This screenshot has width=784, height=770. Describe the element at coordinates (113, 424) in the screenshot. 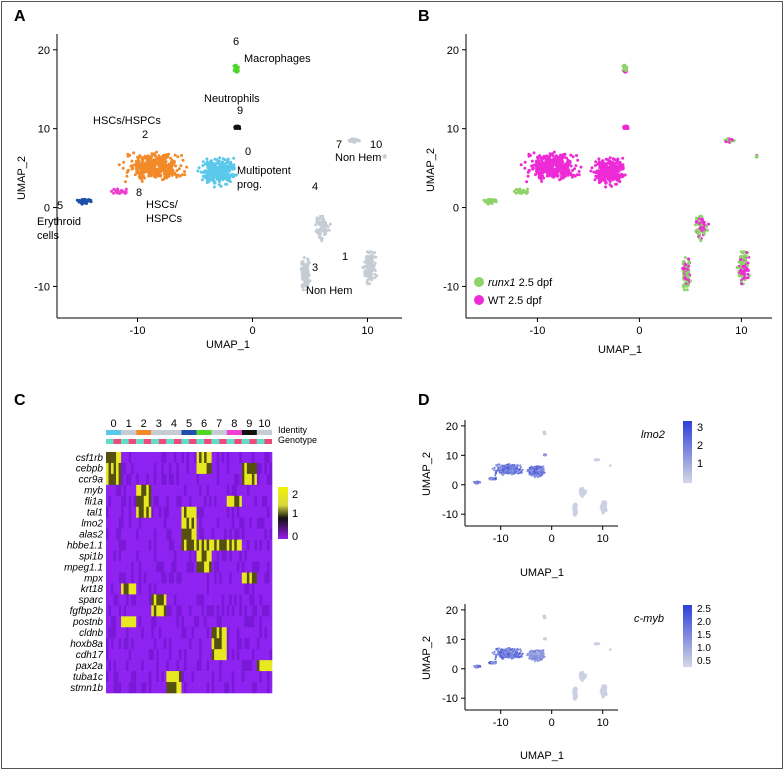

I see `heatmap-cluster-number: 0` at that location.